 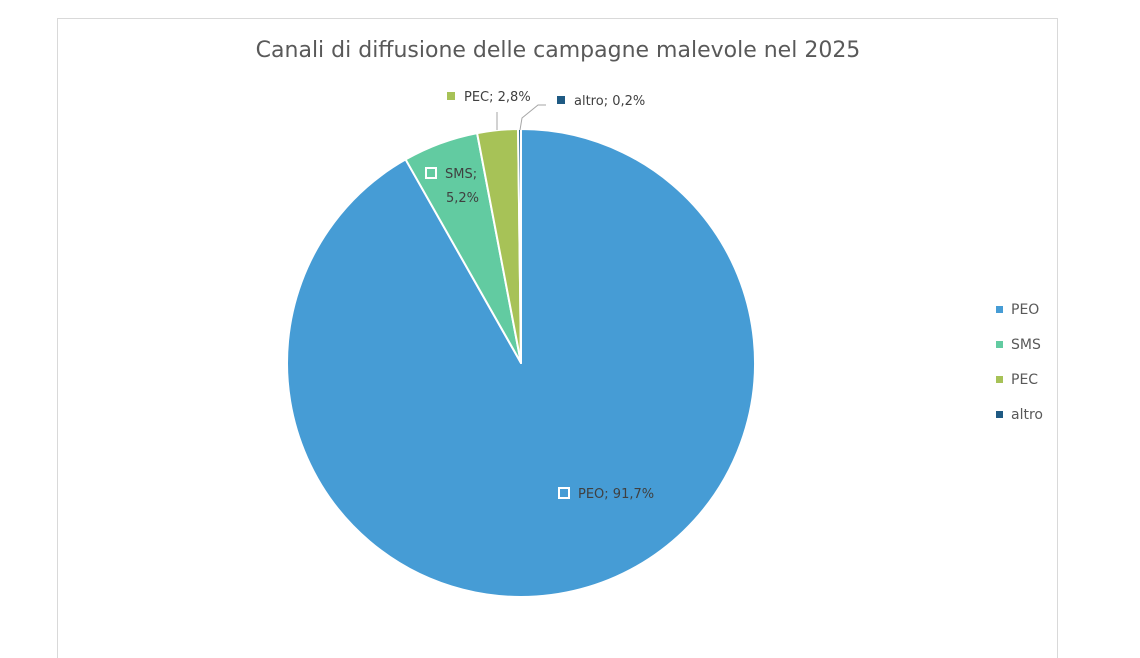 I want to click on legend-swatch-altro, so click(x=999, y=414).